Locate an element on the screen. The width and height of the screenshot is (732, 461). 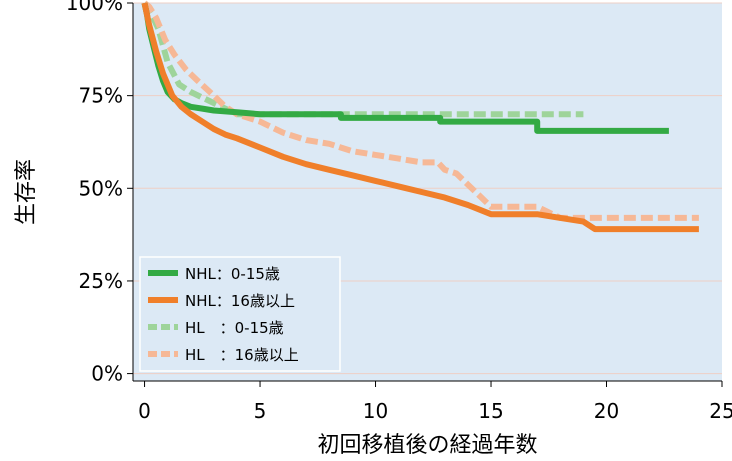
x-tick-label: 20 is located at coordinates (606, 411).